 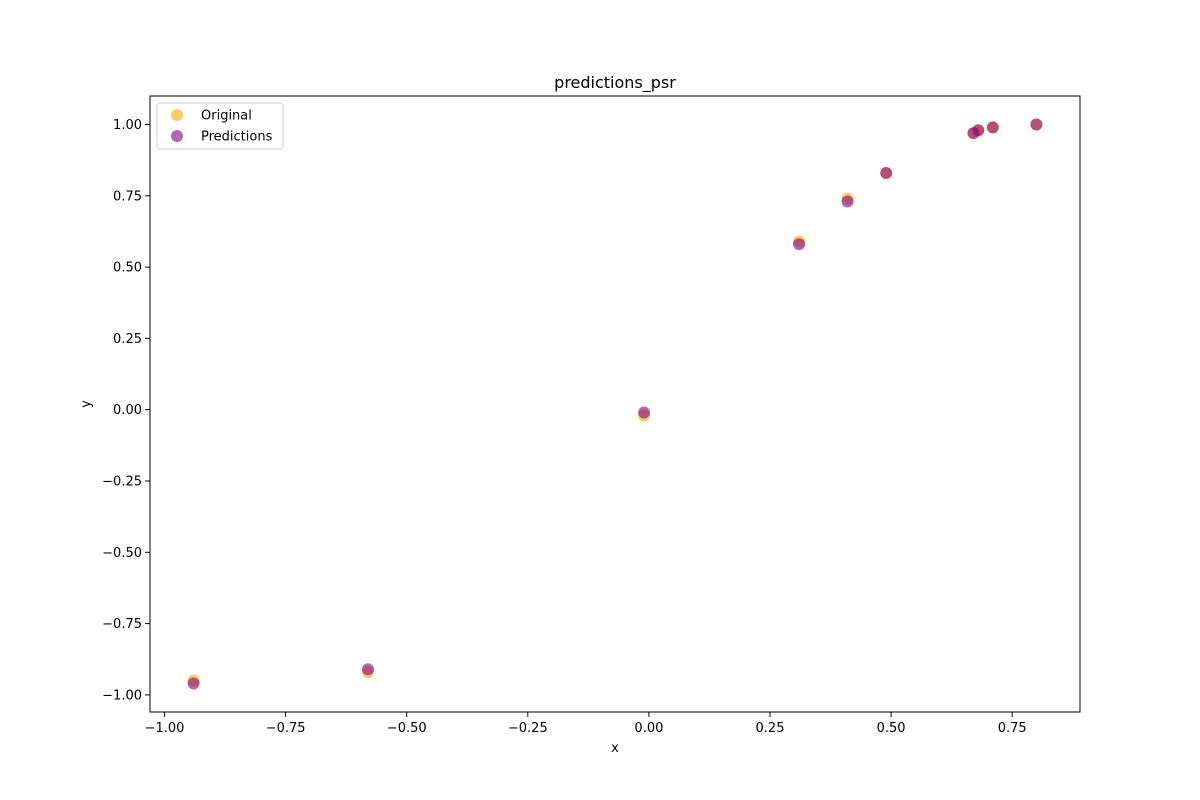 I want to click on y-tick-label: 0.75, so click(x=127, y=196).